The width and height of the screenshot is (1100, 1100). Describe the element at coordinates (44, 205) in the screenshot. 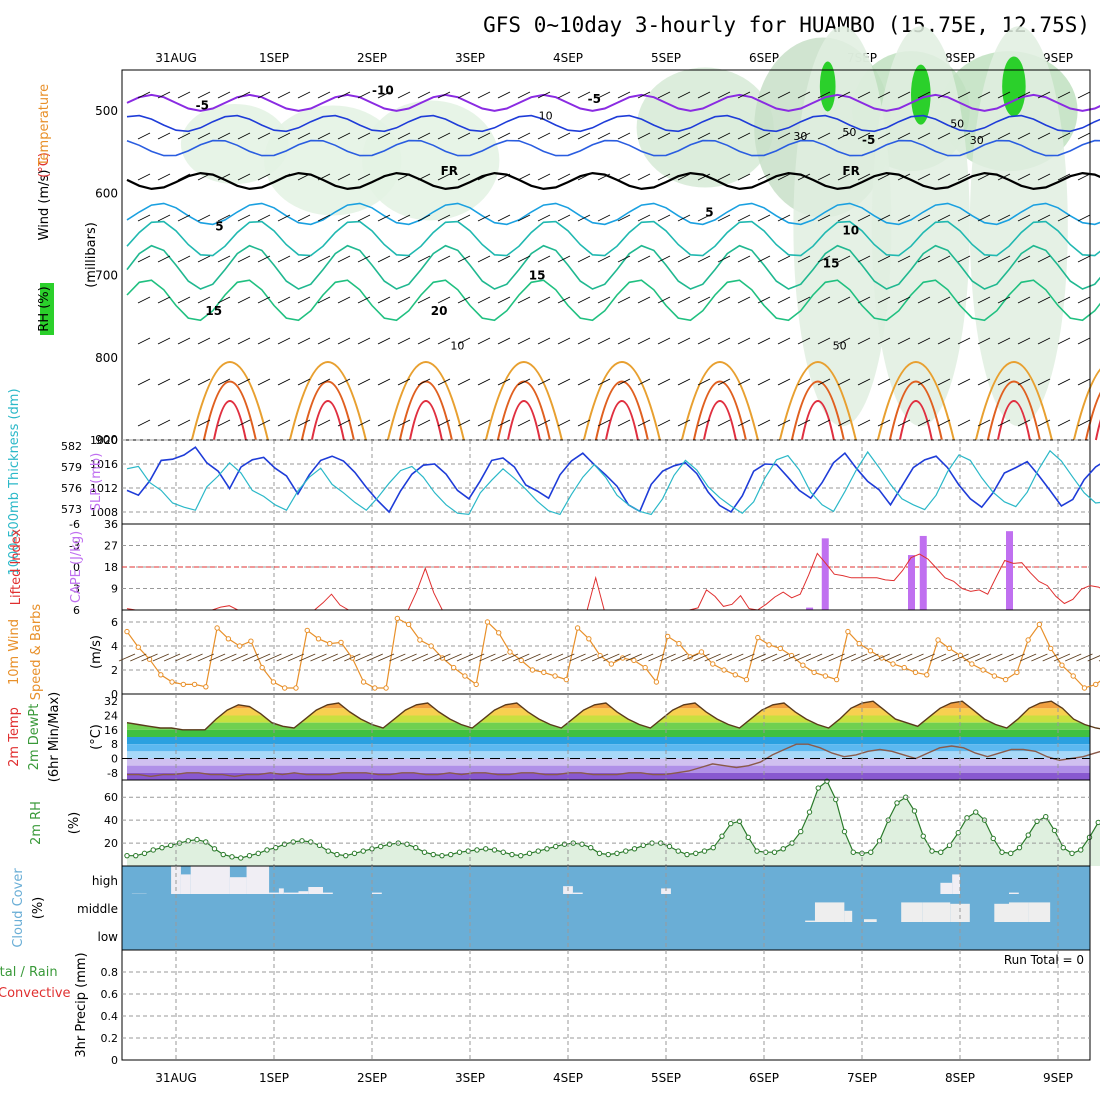

I see `upper-air-ylabel-wind: Wind (m/s)` at that location.